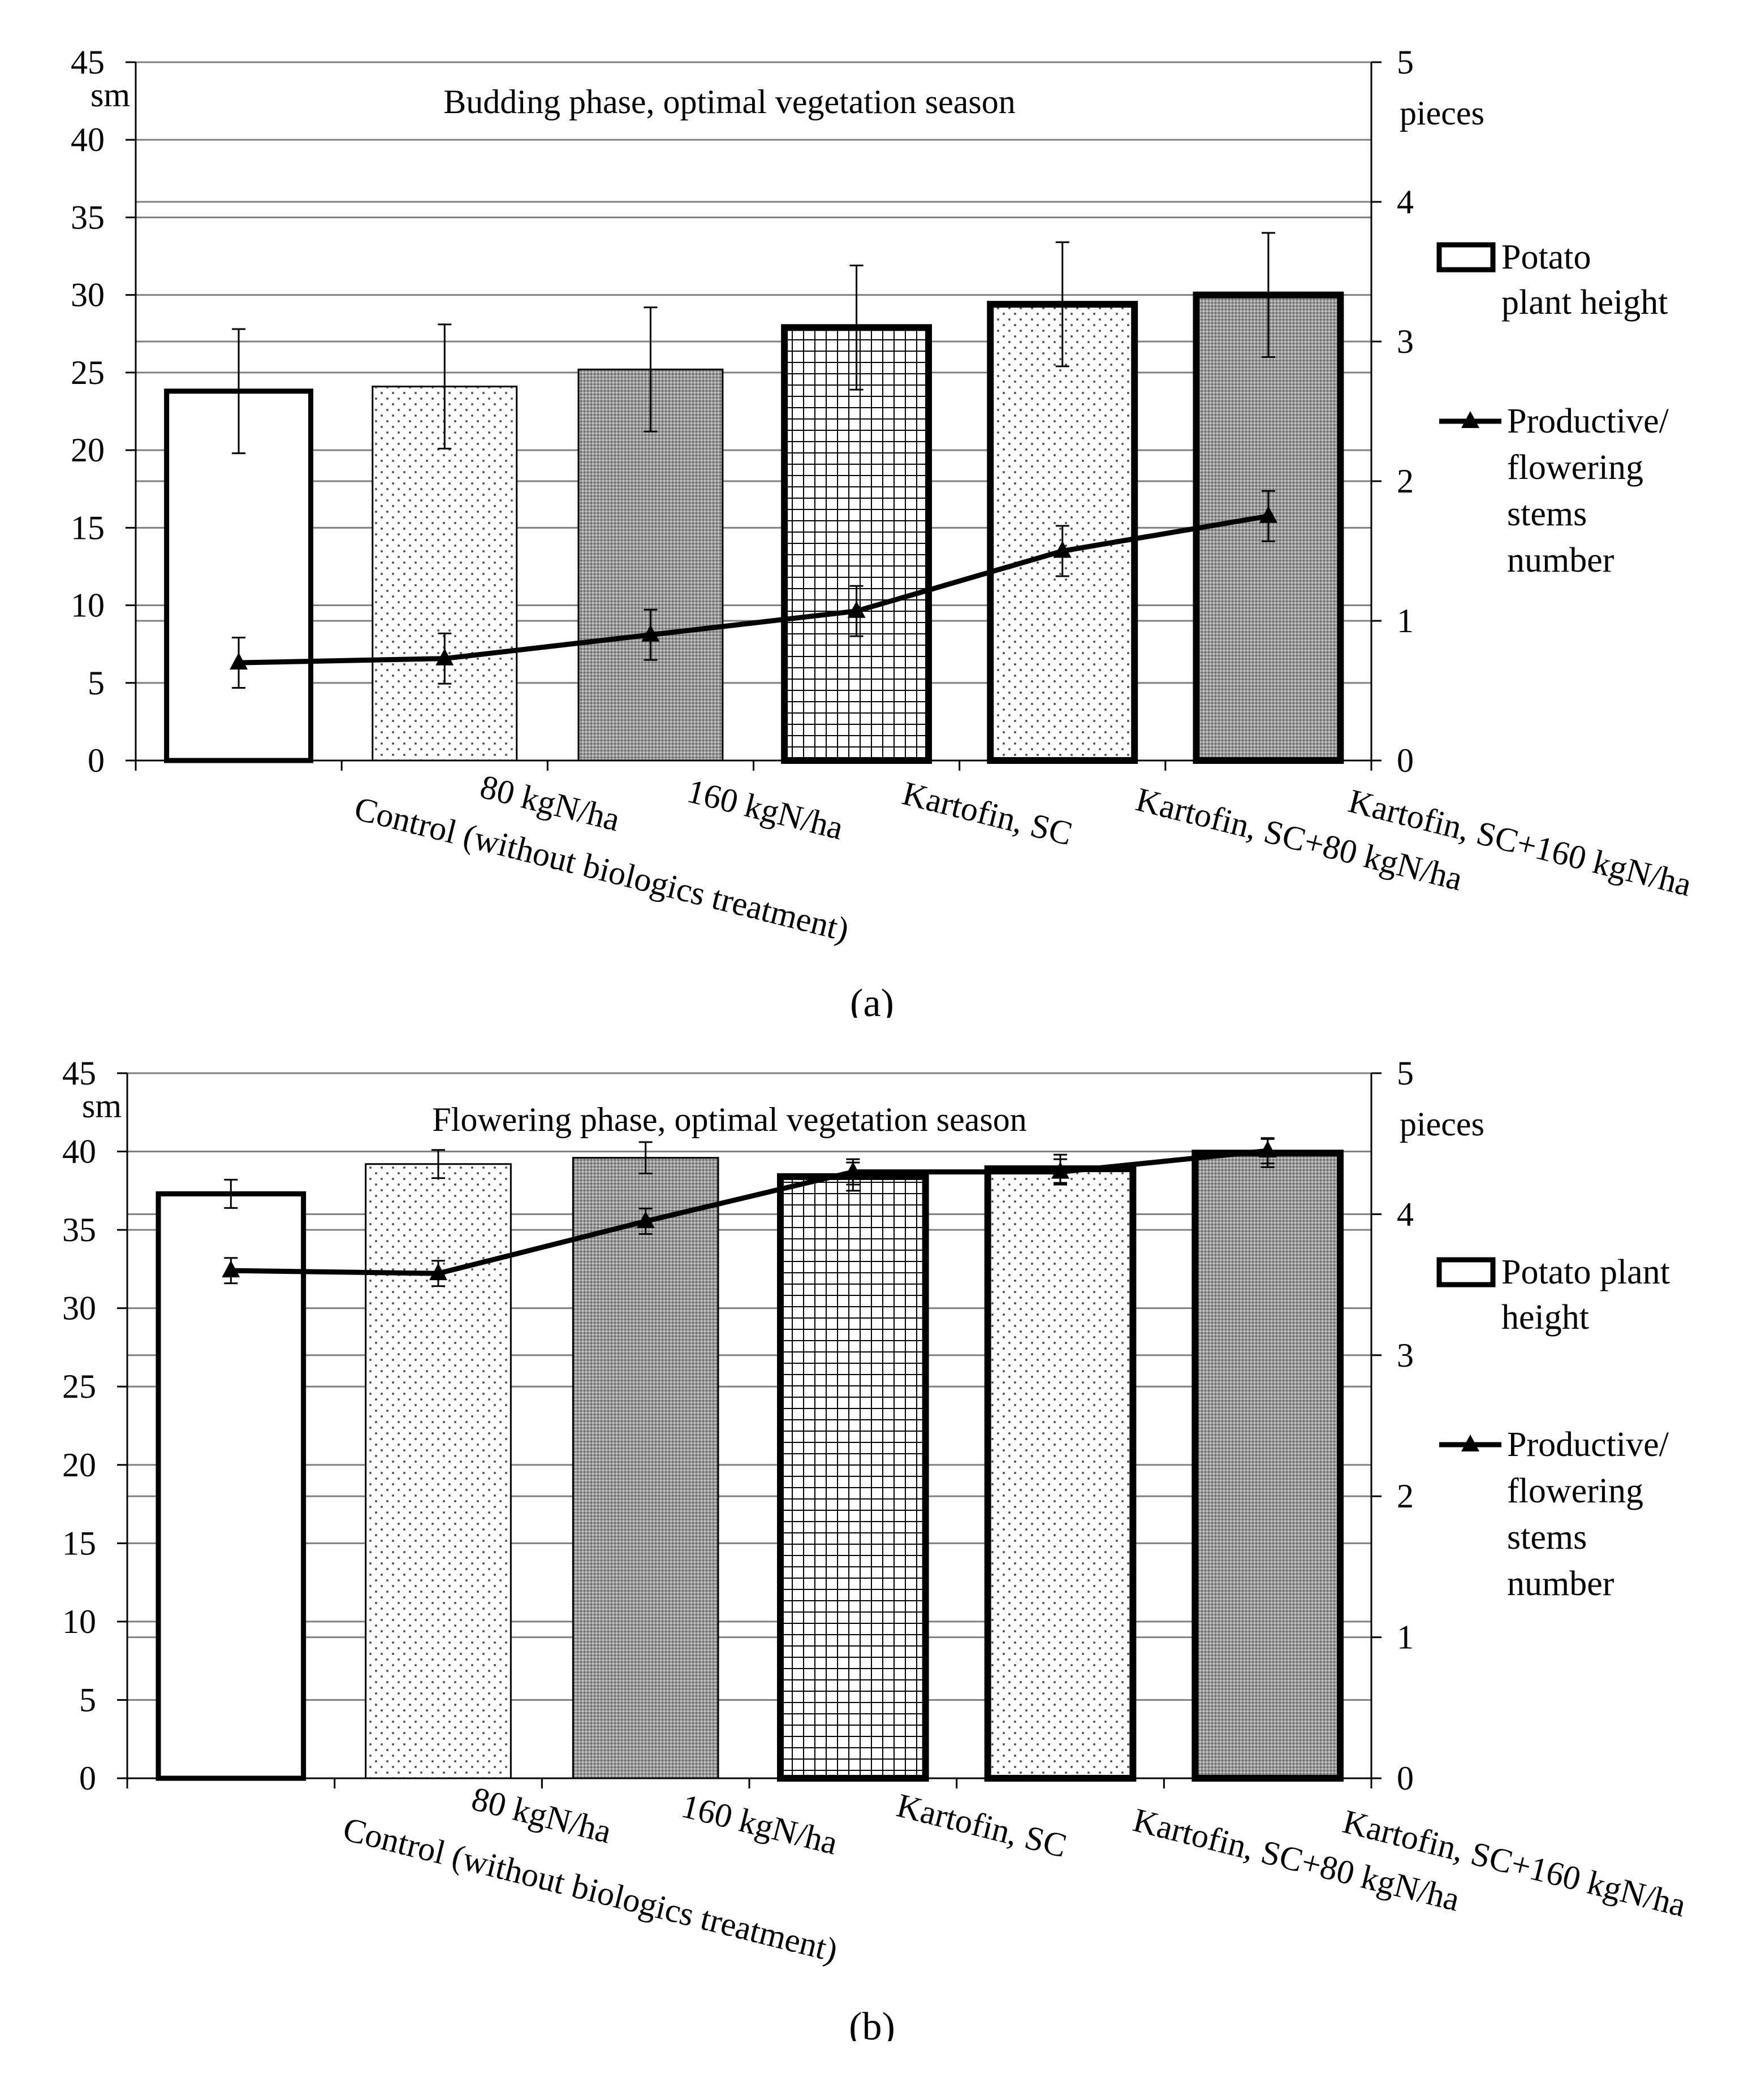 The image size is (1744, 2100). What do you see at coordinates (1585, 1272) in the screenshot?
I see `legend-bar-label: Potato plant` at bounding box center [1585, 1272].